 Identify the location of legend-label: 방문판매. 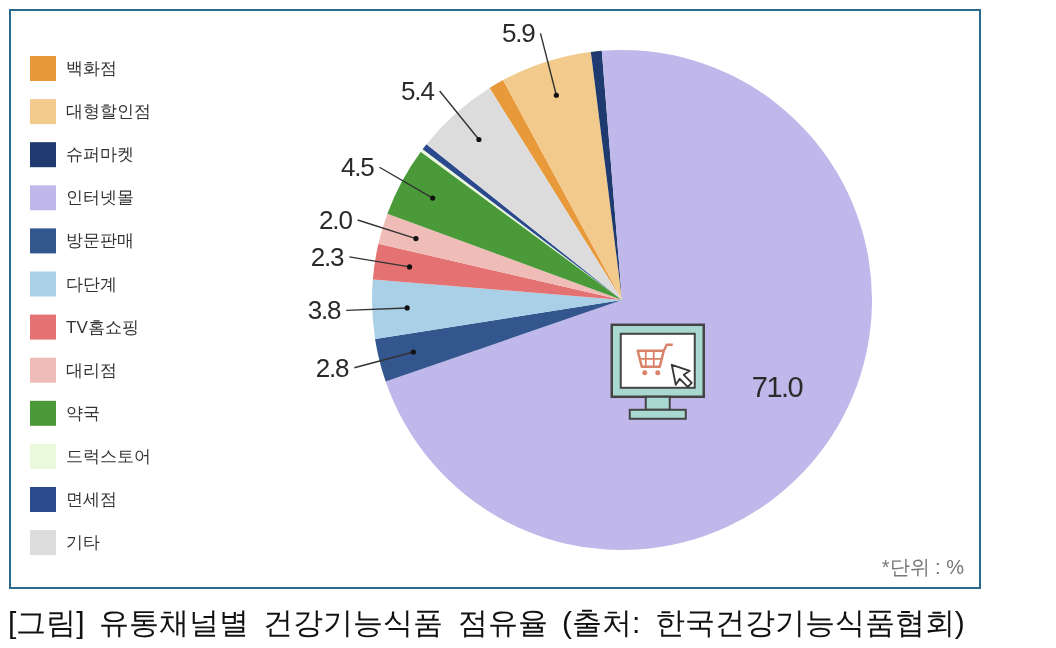
(100, 241).